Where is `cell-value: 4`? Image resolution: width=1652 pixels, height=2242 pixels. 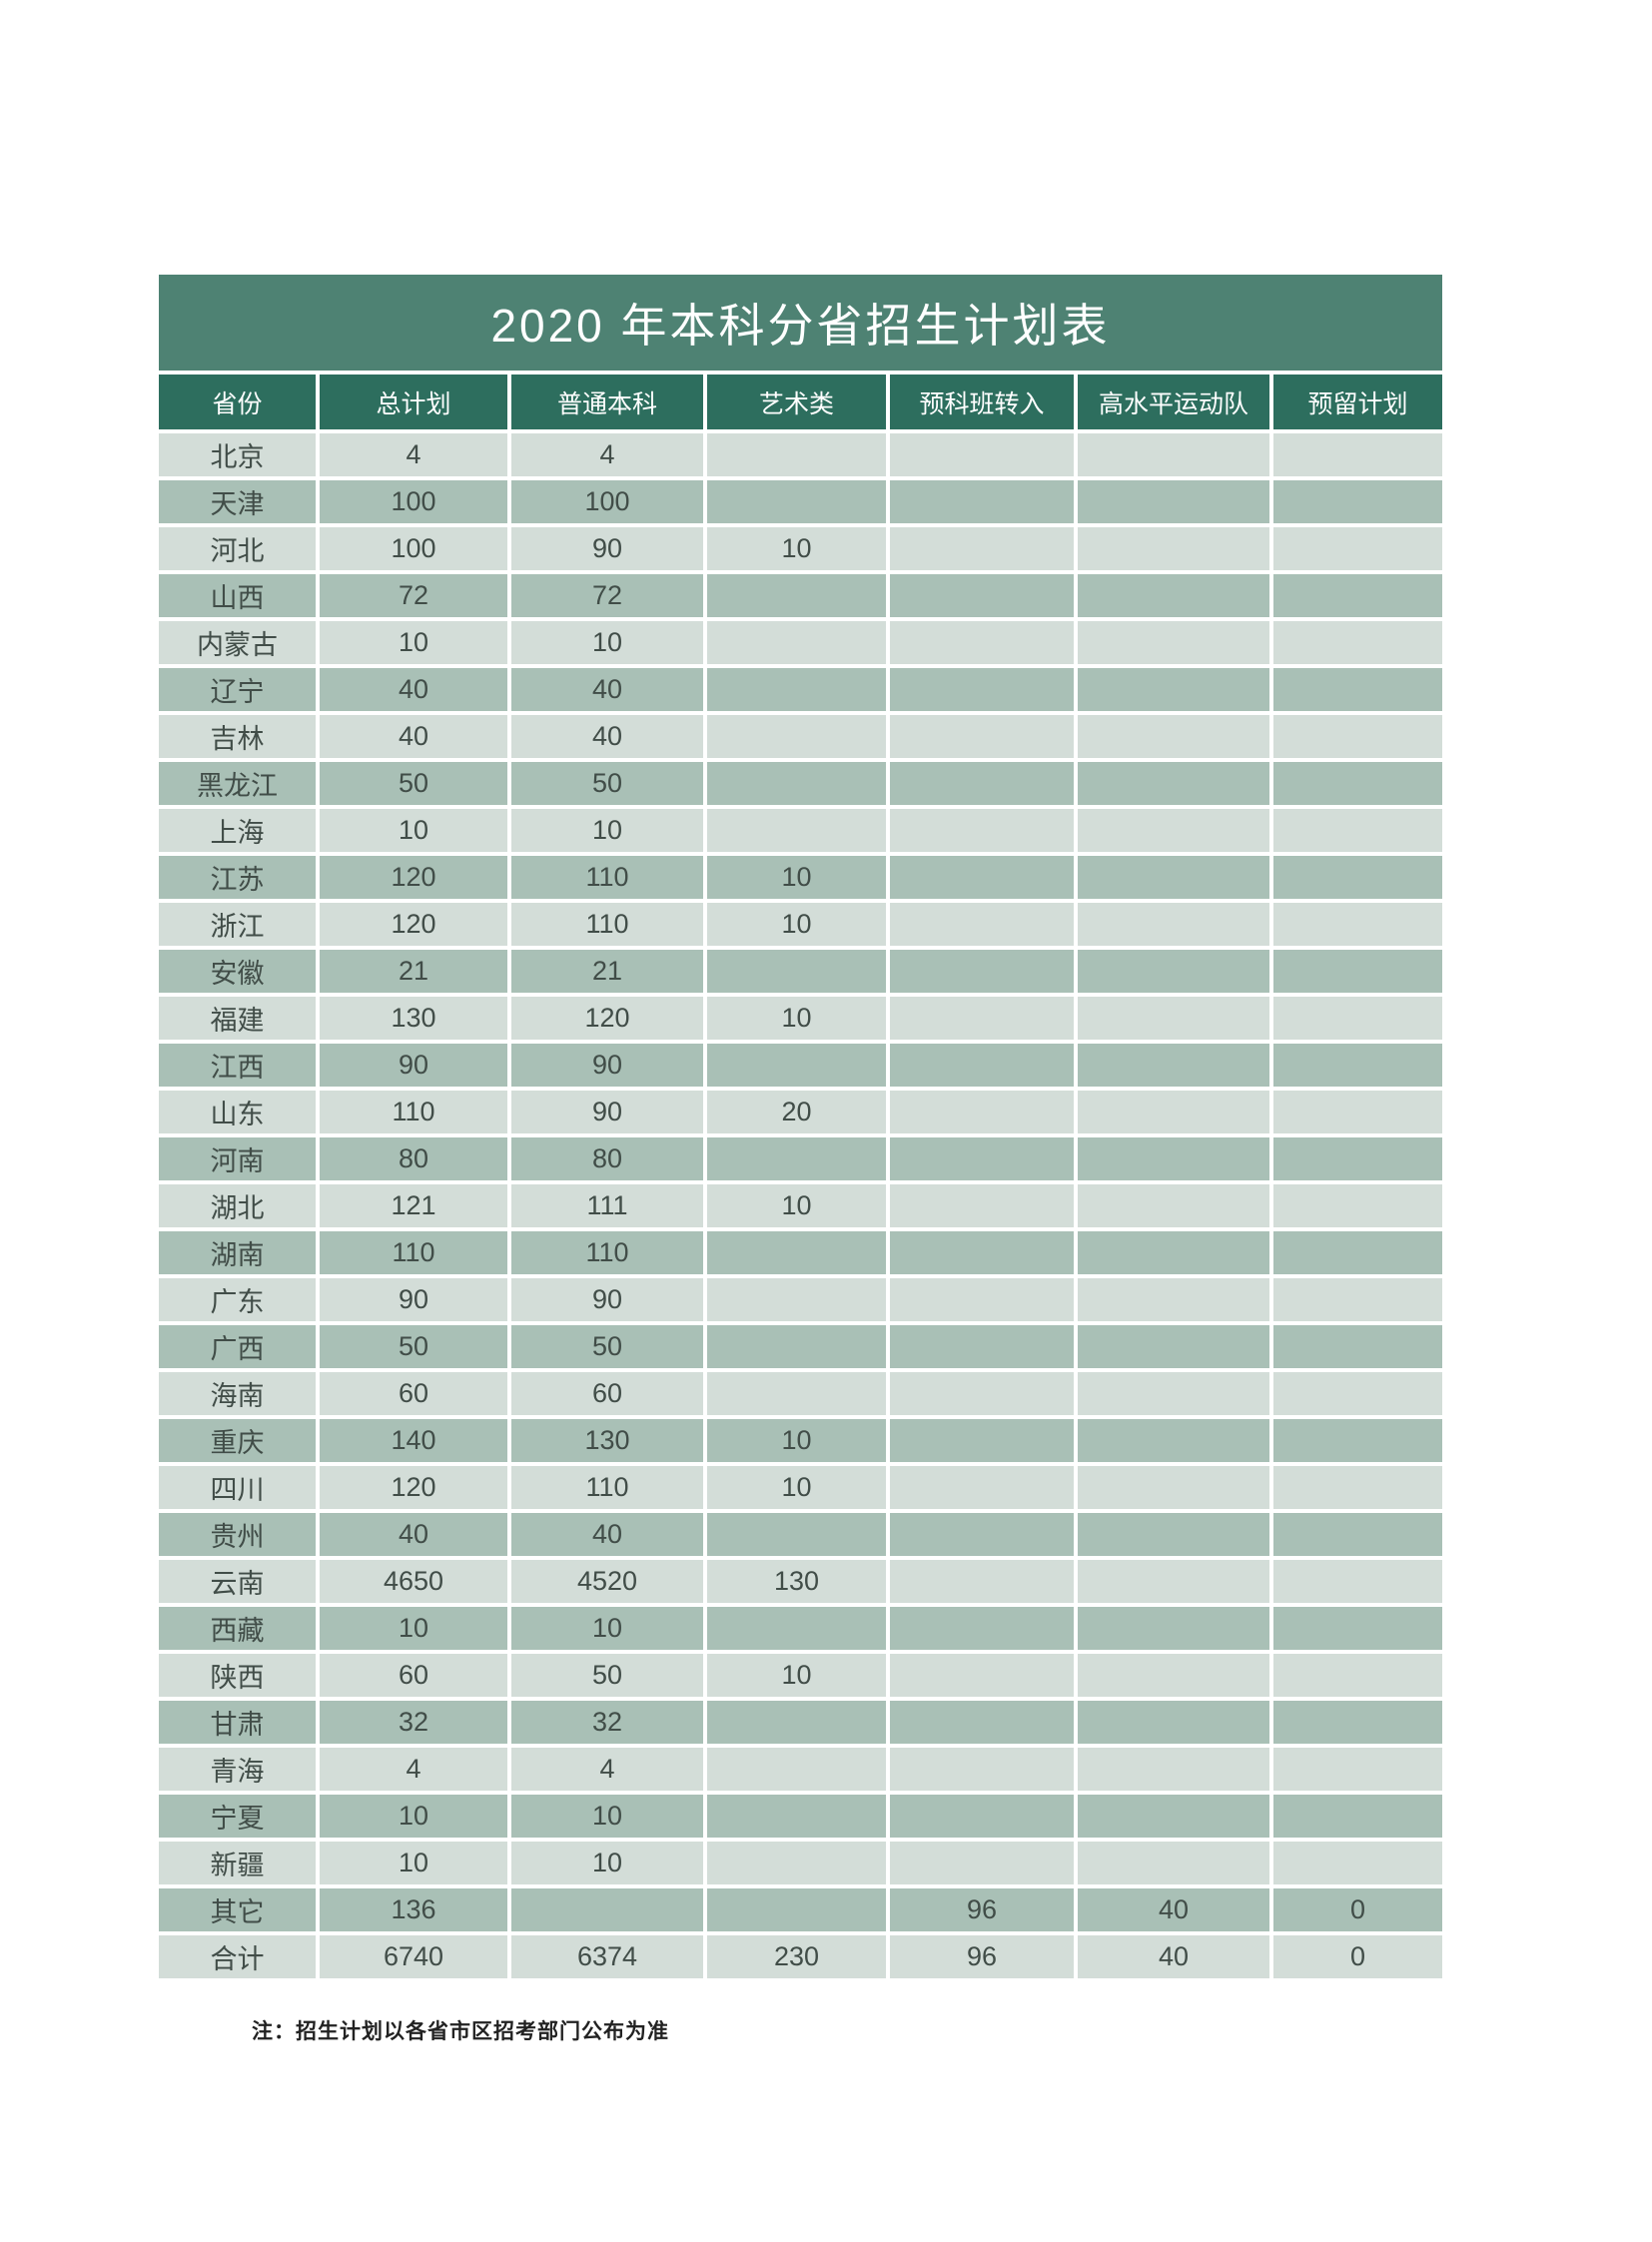 cell-value: 4 is located at coordinates (607, 454).